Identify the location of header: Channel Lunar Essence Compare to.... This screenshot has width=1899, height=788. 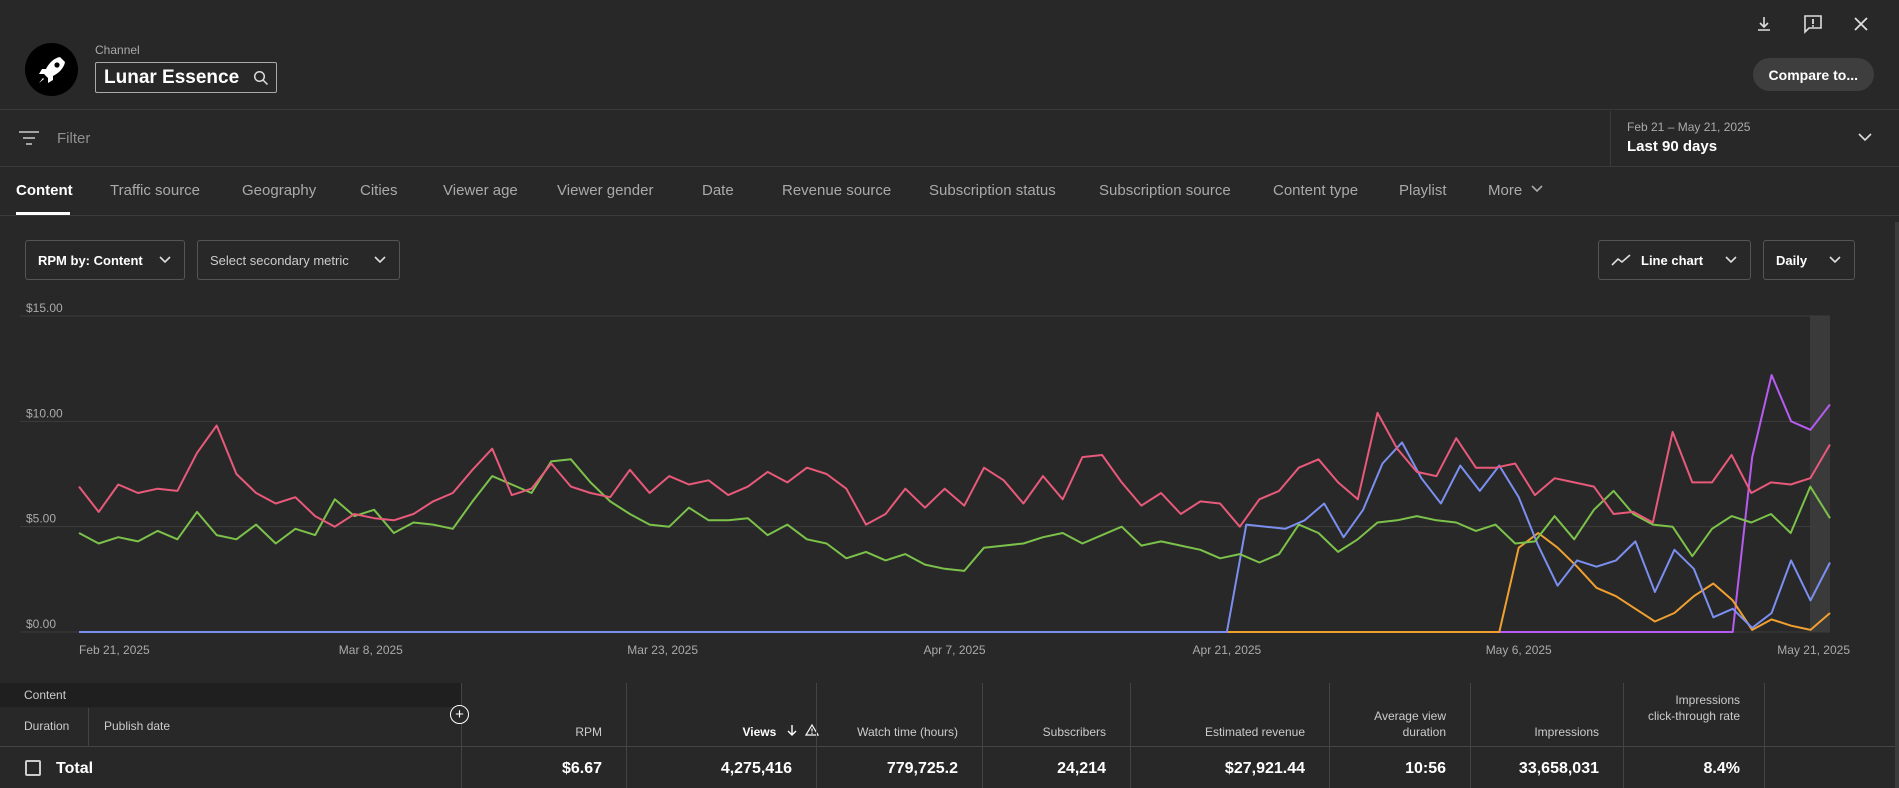
(949, 55).